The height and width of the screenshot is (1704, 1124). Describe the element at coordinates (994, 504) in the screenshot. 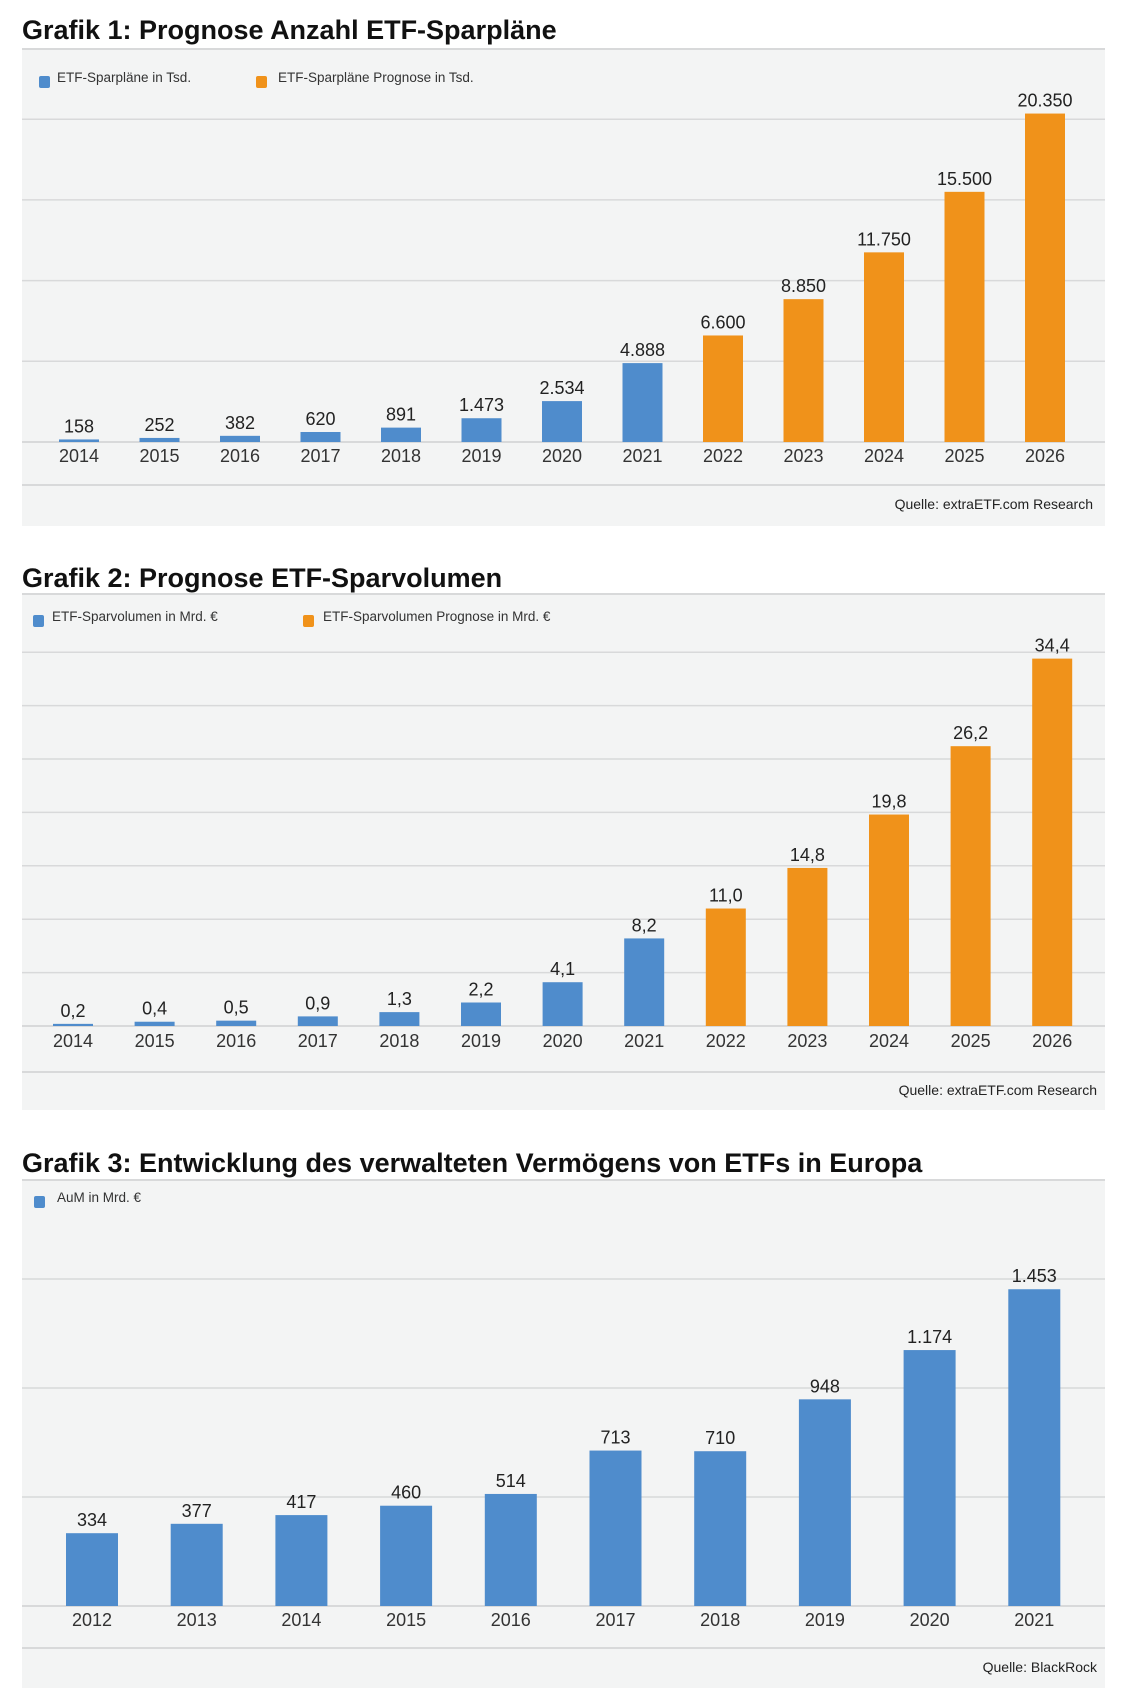

I see `chart-1-source: Quelle: extraETF.com Research` at that location.